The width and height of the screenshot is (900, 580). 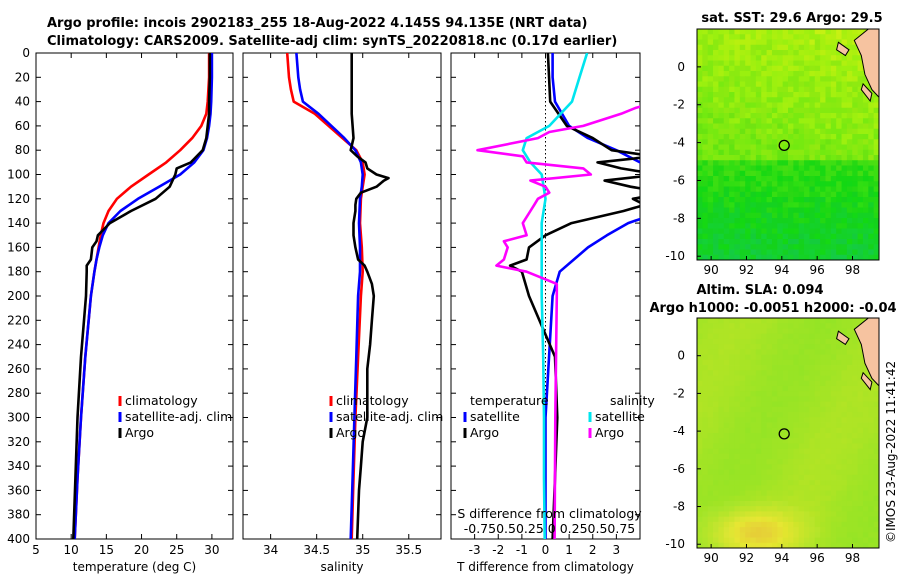 I want to click on series-line-climatology, so click(x=325, y=296).